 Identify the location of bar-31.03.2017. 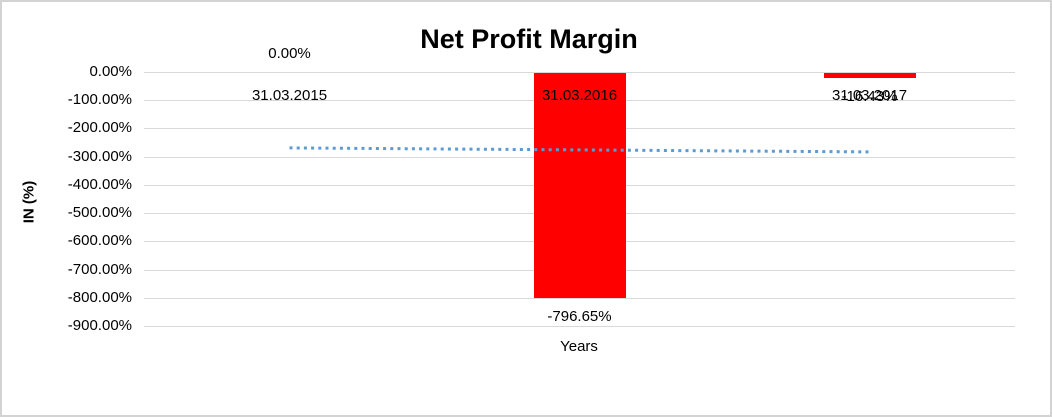
(870, 75).